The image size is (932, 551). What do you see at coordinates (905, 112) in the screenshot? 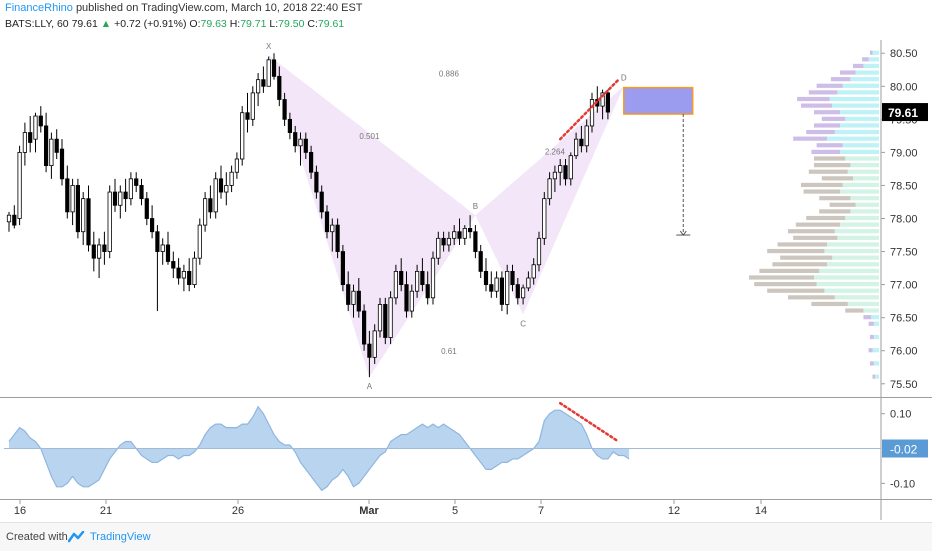
I see `last-price-tag` at bounding box center [905, 112].